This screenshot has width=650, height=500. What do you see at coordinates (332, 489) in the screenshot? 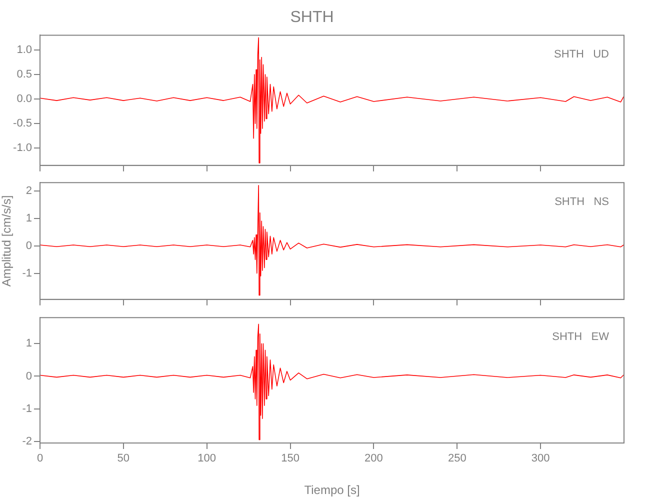
I see `x-axis-title: Tiempo [s]` at bounding box center [332, 489].